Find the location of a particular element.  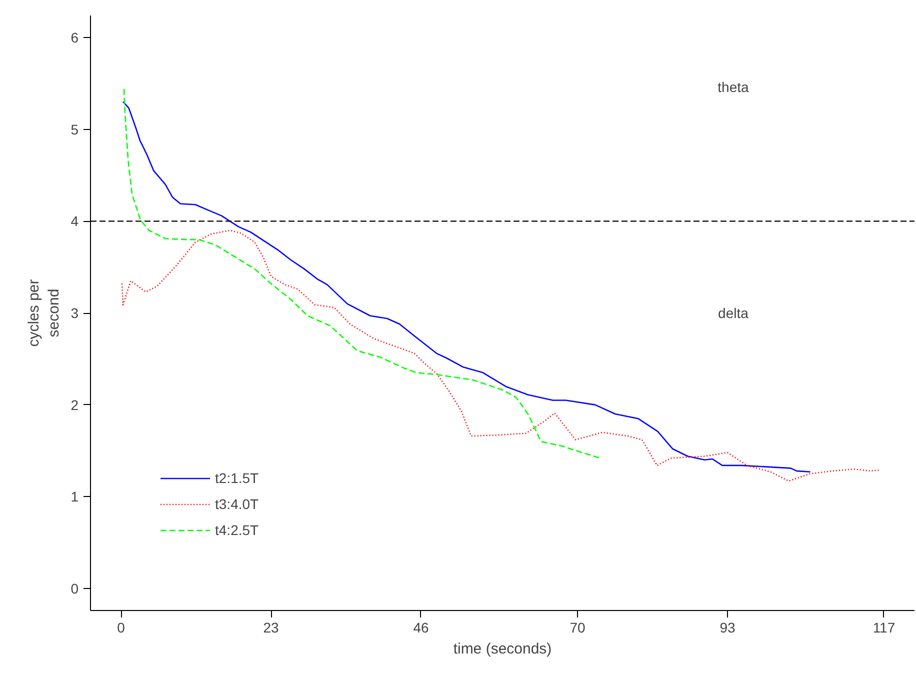

x-tick-label: 117 is located at coordinates (884, 628).